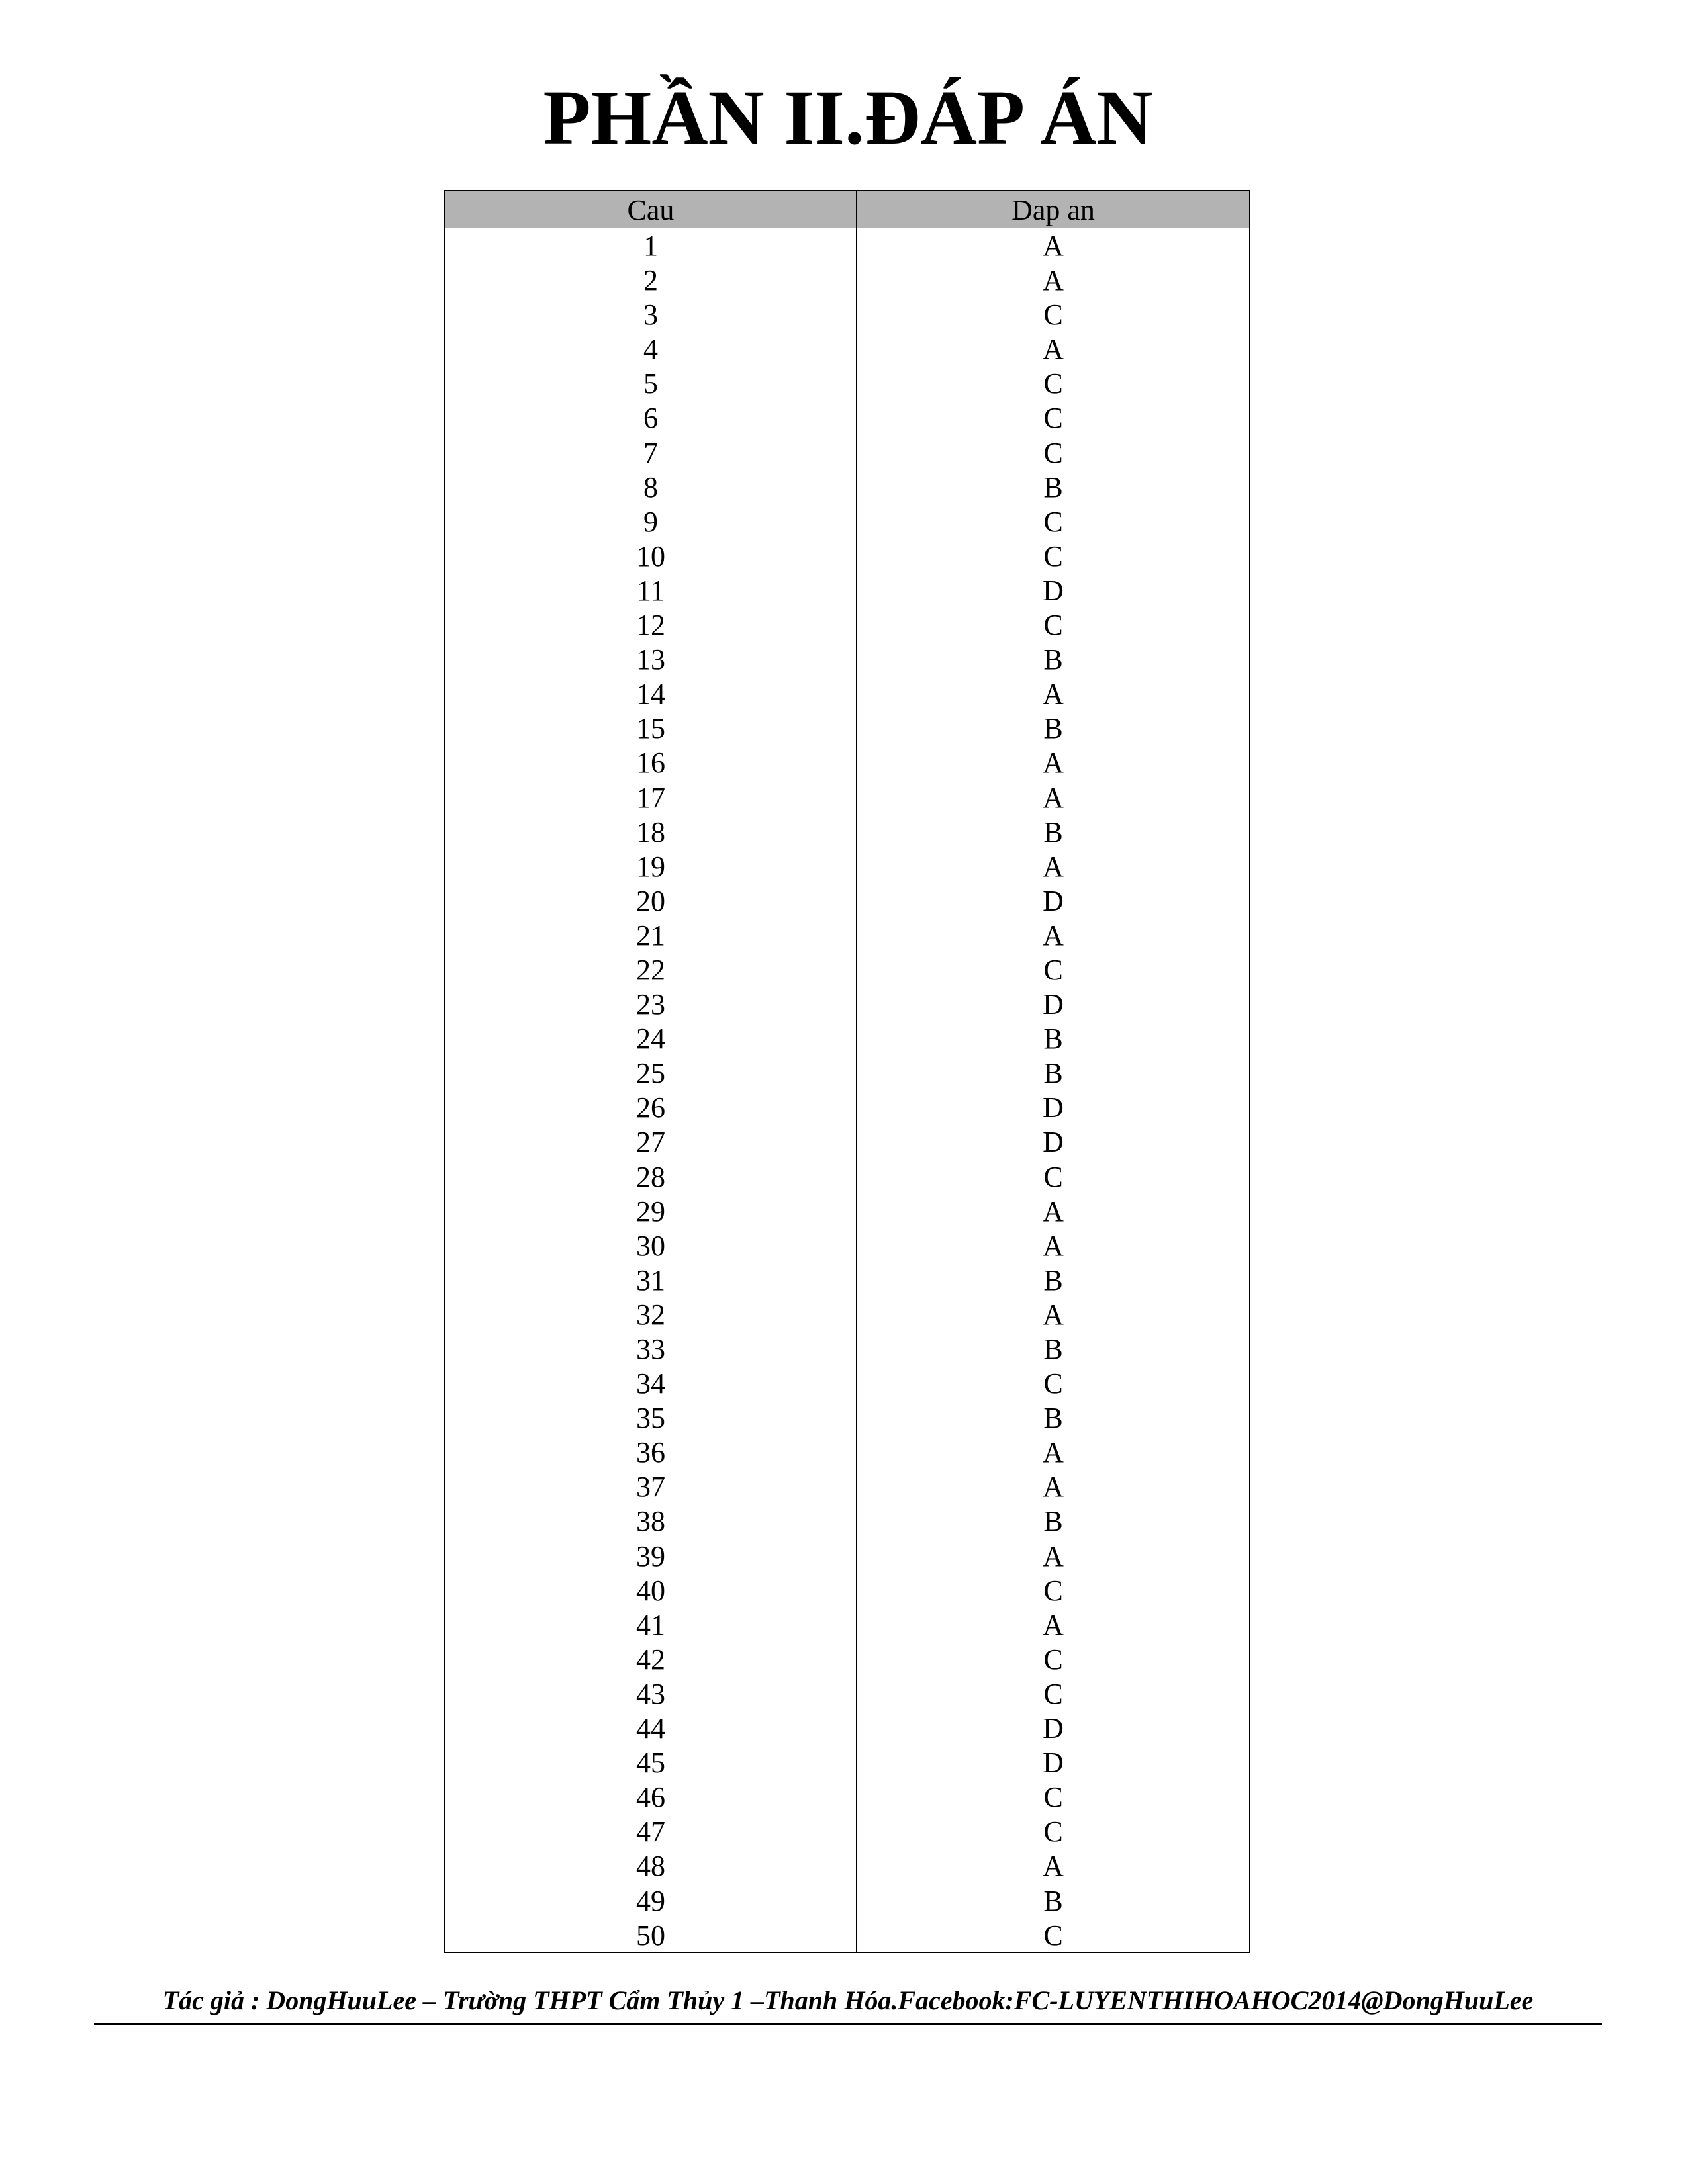  What do you see at coordinates (651, 934) in the screenshot?
I see `question-number: 21` at bounding box center [651, 934].